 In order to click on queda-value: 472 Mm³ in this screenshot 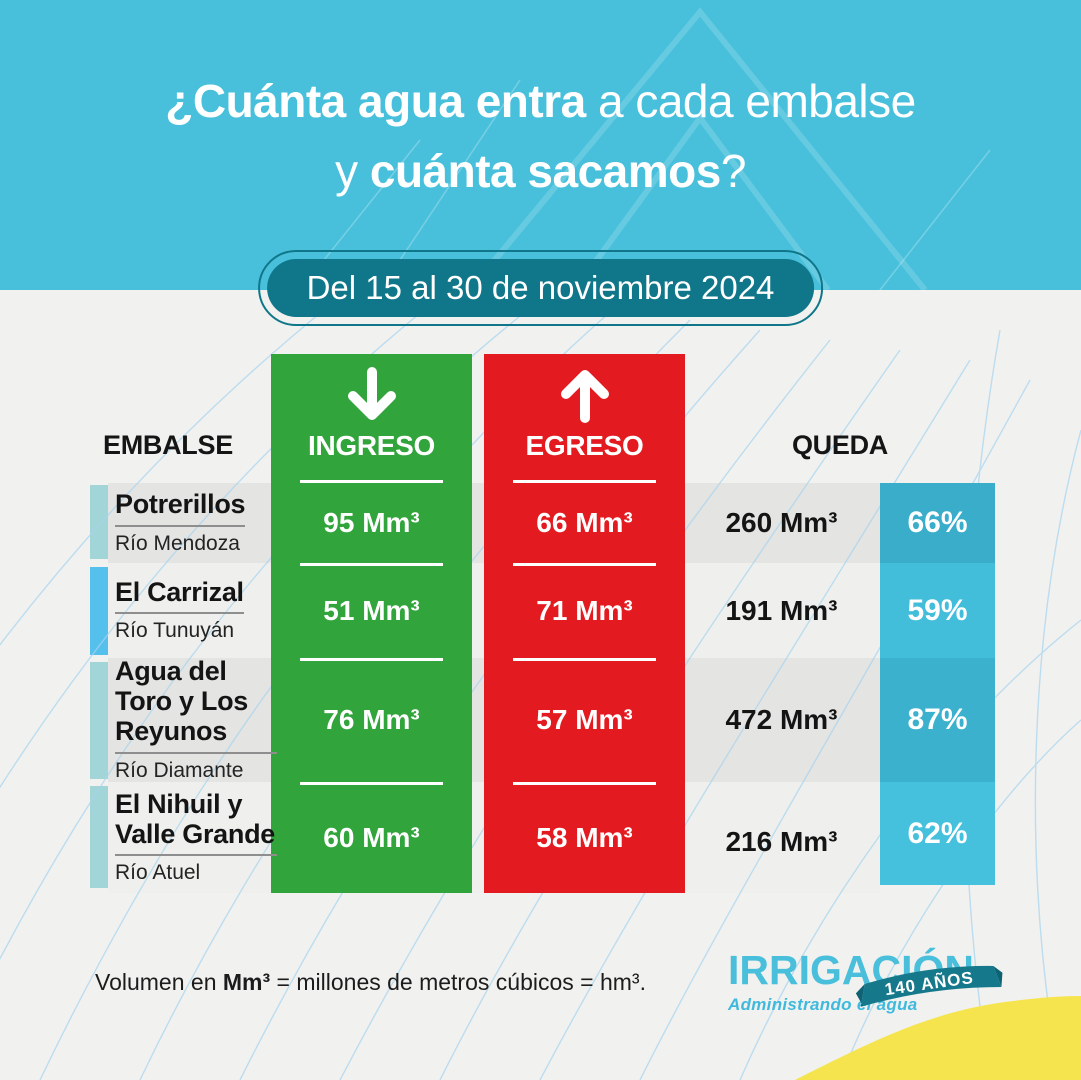, I will do `click(781, 719)`.